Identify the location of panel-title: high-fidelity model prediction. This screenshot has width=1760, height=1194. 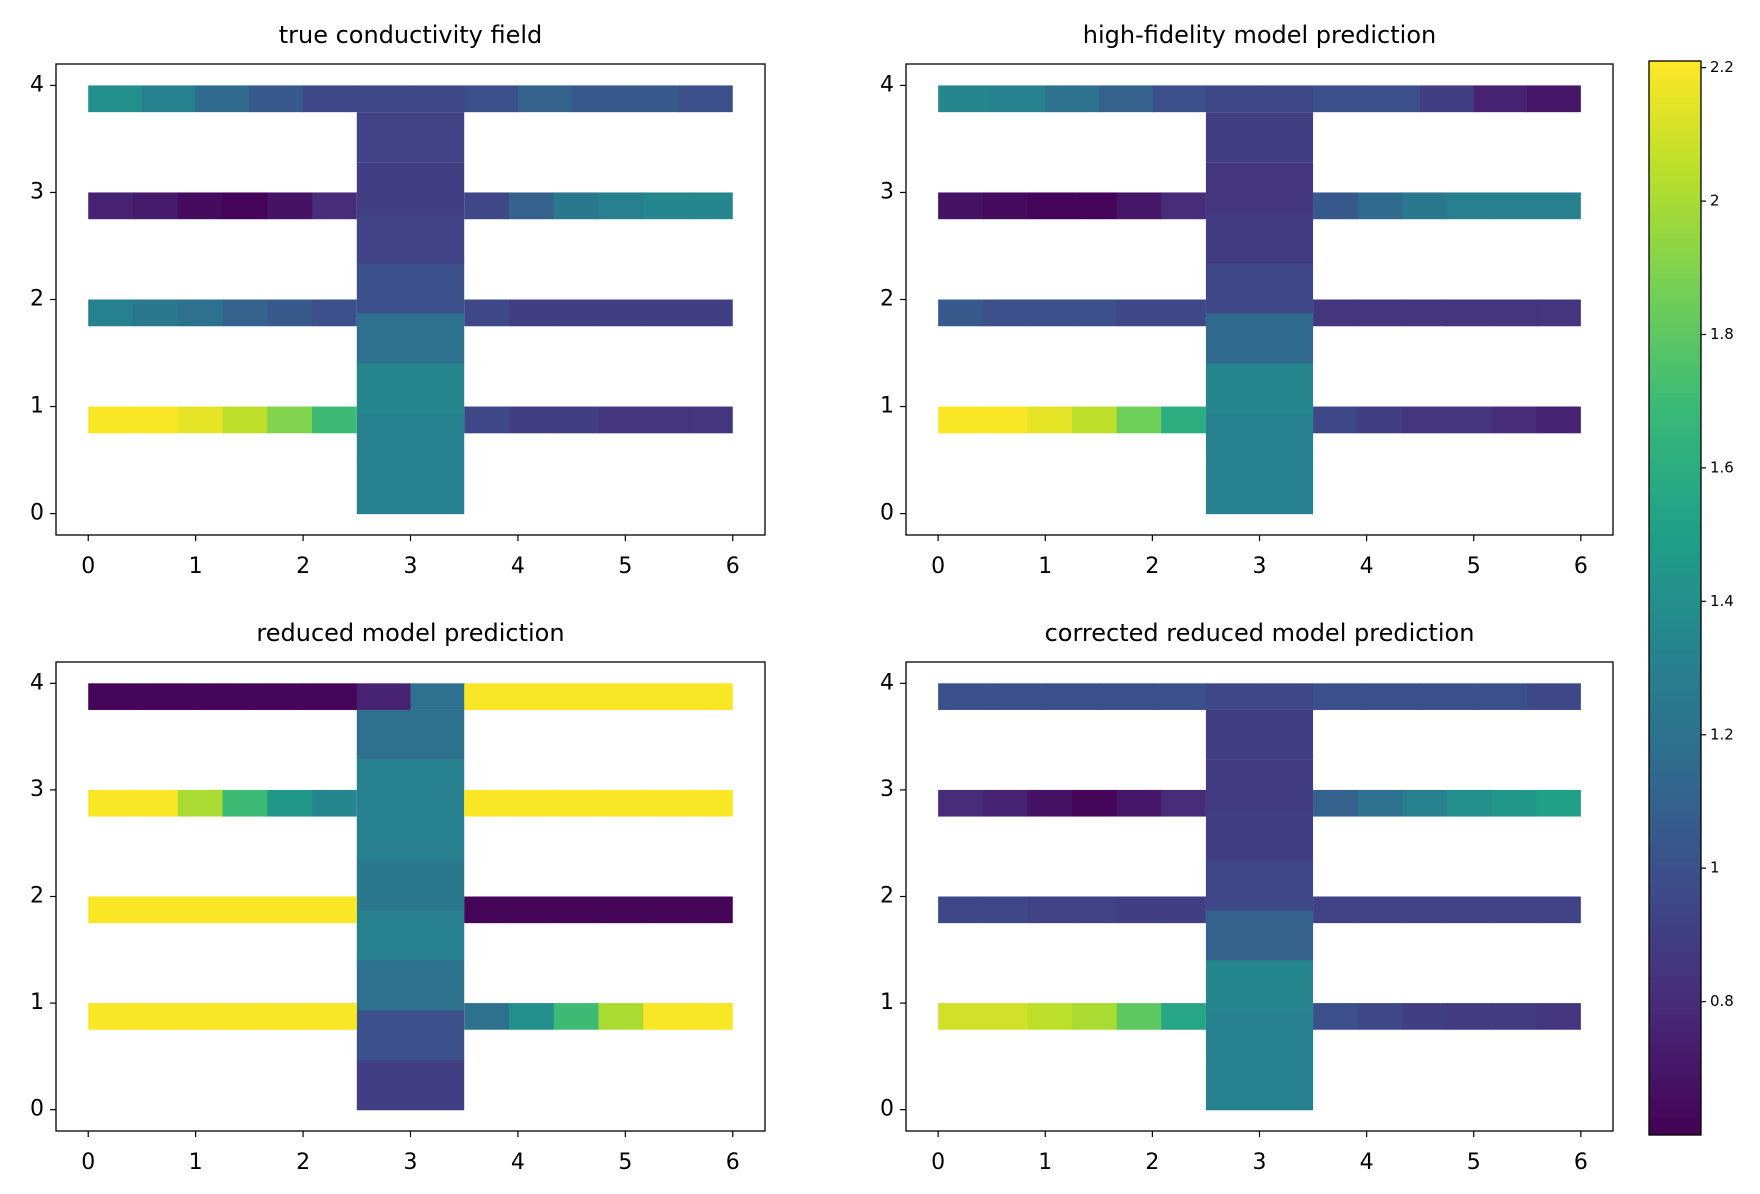
(1259, 35).